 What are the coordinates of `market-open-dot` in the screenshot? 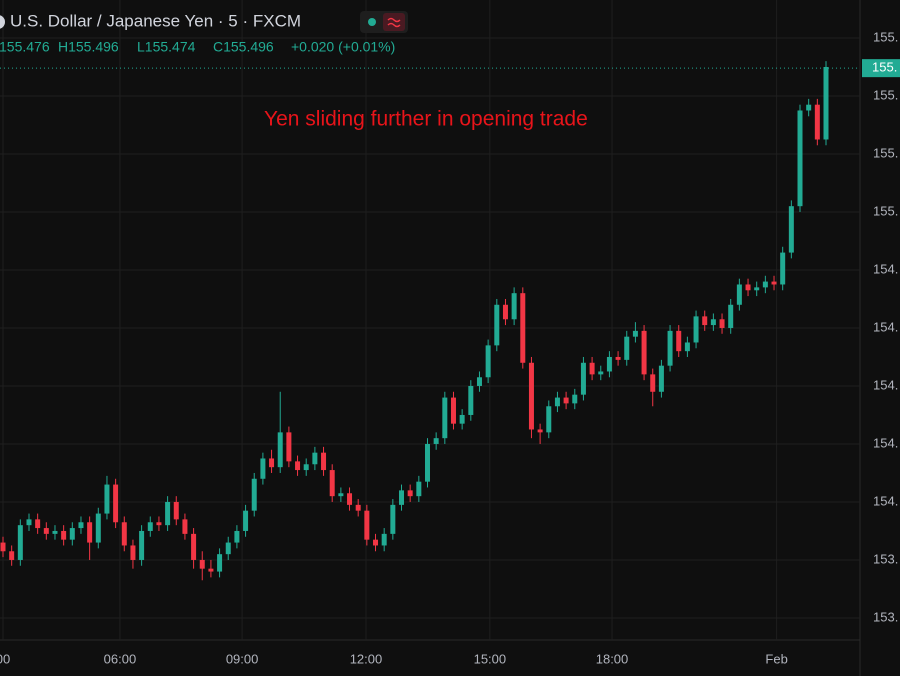 It's located at (372, 22).